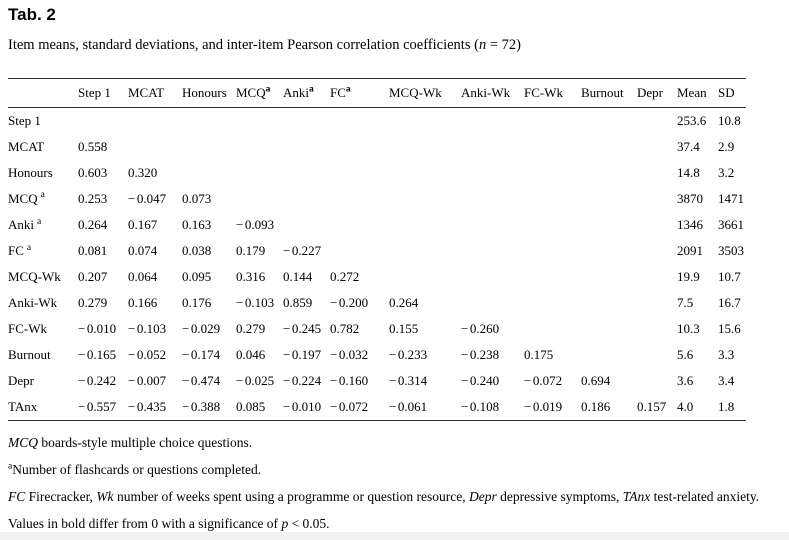 The image size is (789, 540). I want to click on corr-value-cell: −0.108, so click(480, 407).